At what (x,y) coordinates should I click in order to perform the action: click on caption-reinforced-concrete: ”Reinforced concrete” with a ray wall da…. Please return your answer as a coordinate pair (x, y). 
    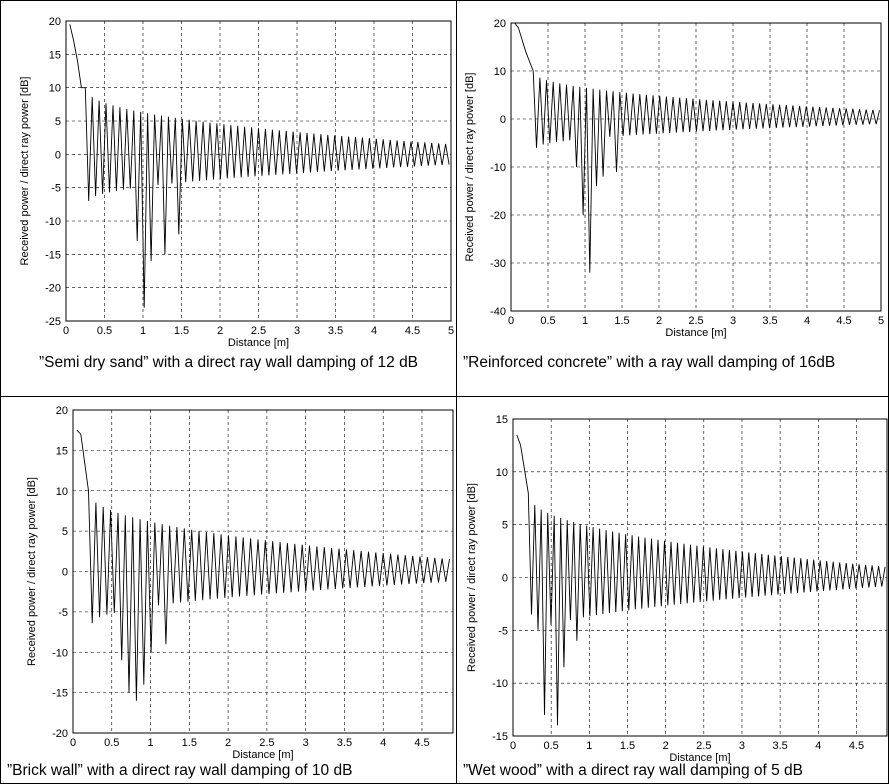
    Looking at the image, I should click on (649, 362).